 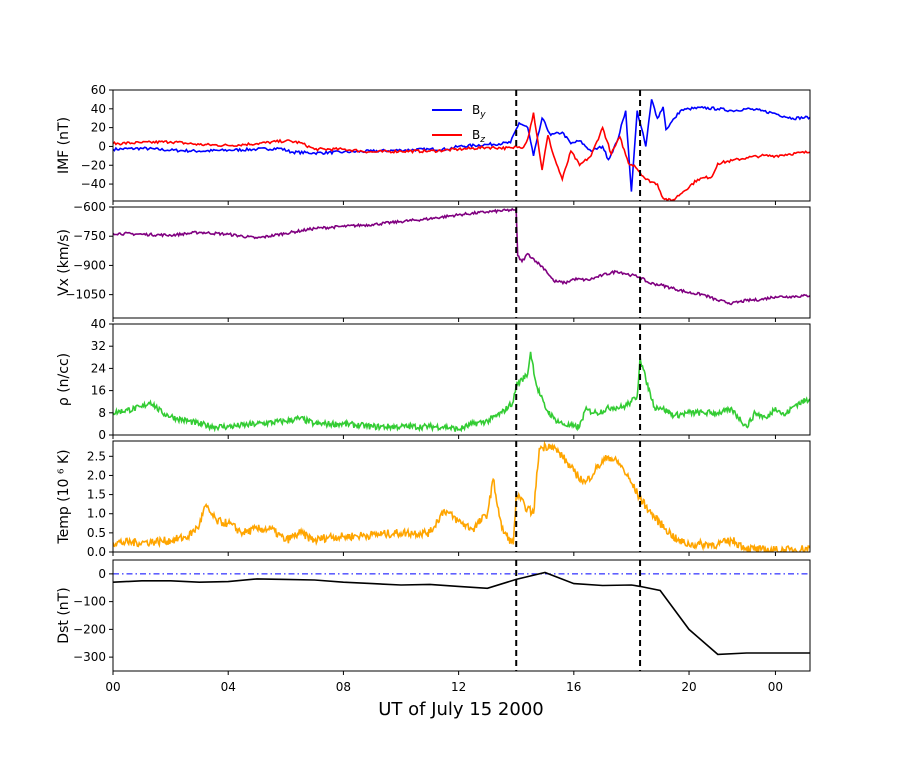 I want to click on y-axis-label-vx: Vx (km/s), so click(x=64, y=262).